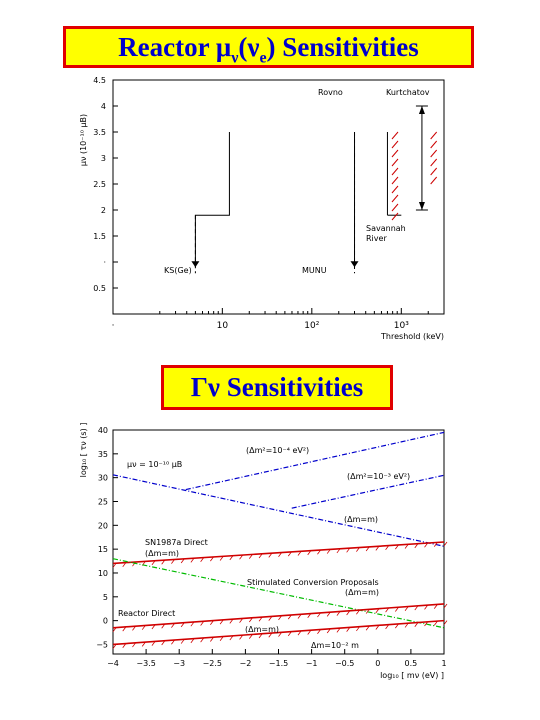 This screenshot has width=540, height=720. I want to click on chart1-x-tick-label: ·, so click(113, 326).